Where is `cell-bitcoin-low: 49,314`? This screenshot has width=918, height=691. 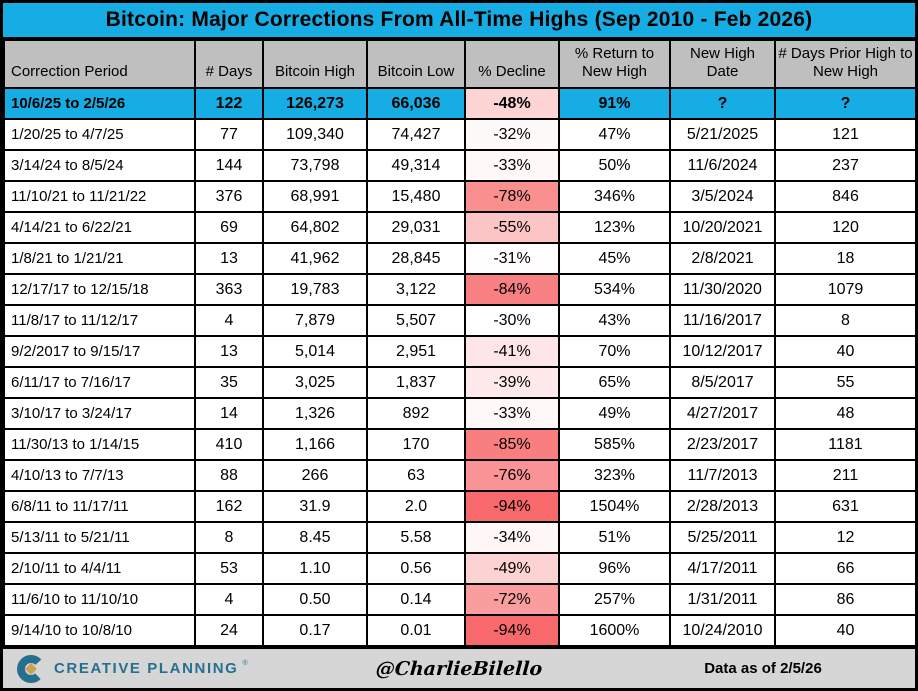
cell-bitcoin-low: 49,314 is located at coordinates (416, 165).